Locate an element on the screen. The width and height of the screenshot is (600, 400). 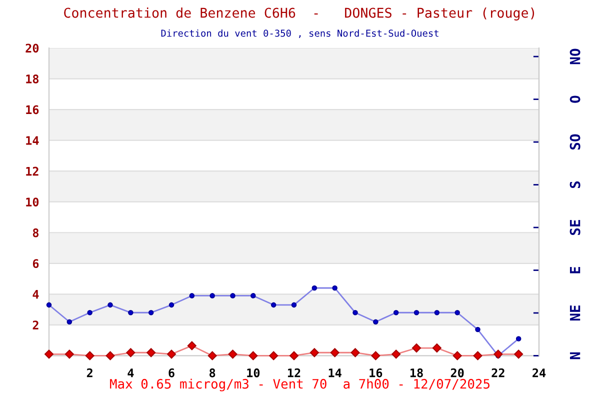
y-tick-label: 20 is located at coordinates (32, 48).